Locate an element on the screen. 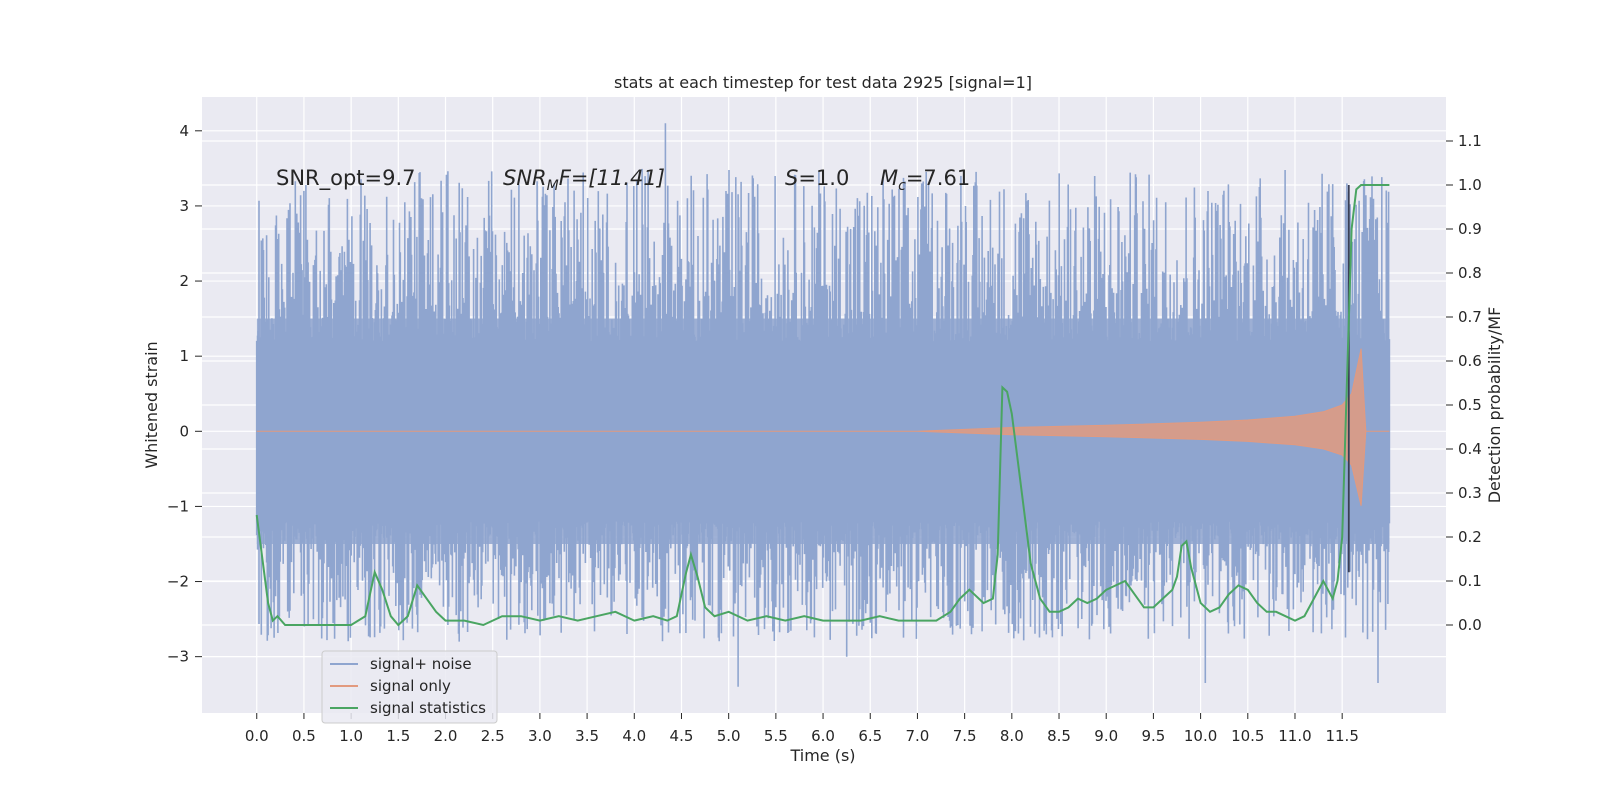  legend-label-signal-plus-noise: signal+ noise is located at coordinates (421, 664).